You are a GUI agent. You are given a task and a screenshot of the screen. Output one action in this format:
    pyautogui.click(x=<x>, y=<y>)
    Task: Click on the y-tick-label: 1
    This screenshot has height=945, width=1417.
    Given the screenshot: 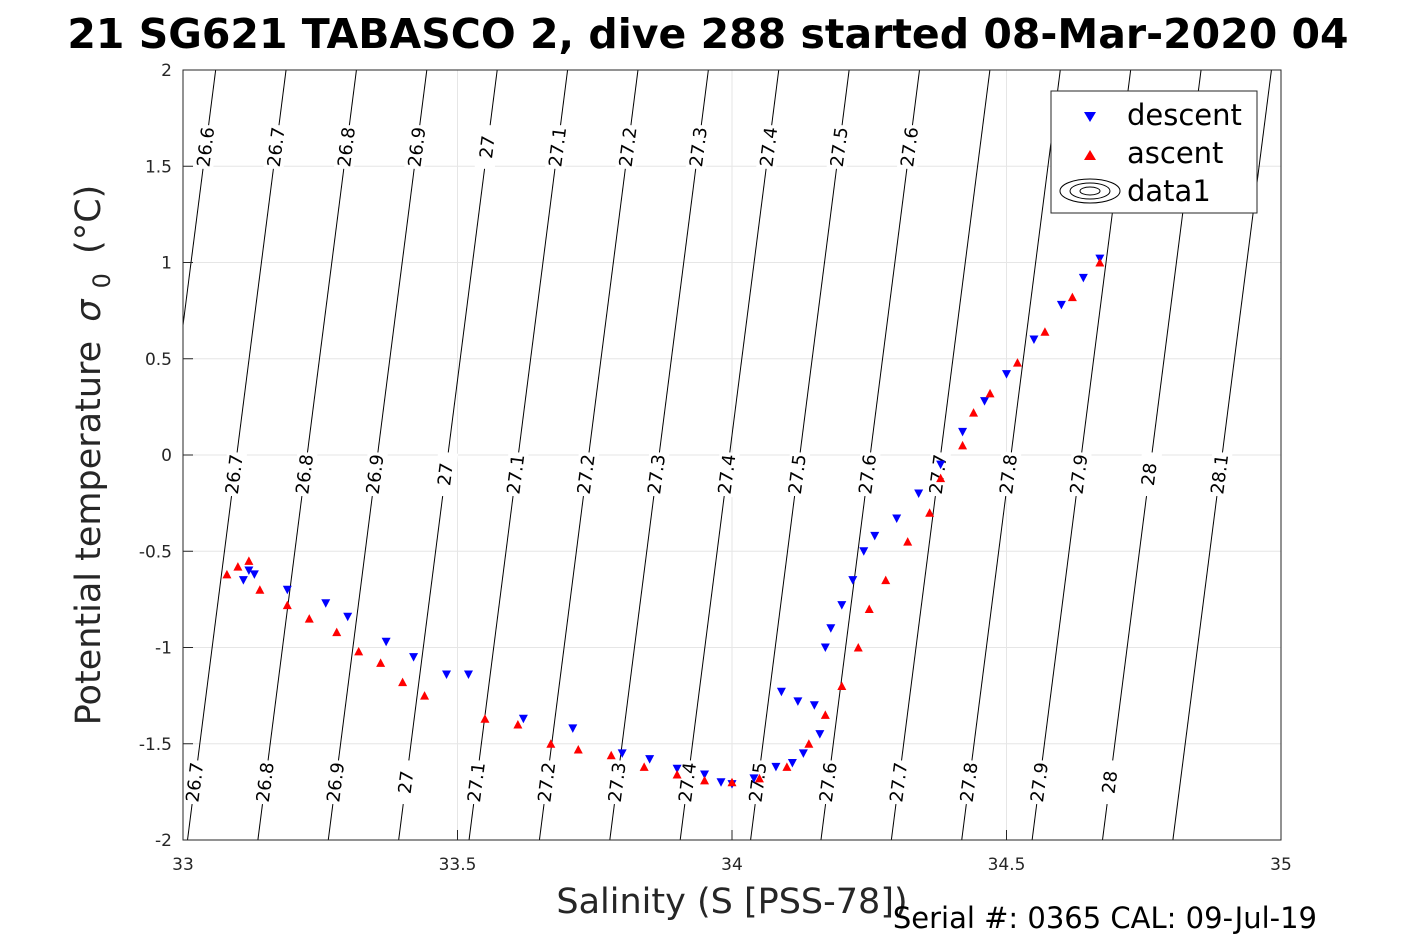 What is the action you would take?
    pyautogui.click(x=166, y=264)
    